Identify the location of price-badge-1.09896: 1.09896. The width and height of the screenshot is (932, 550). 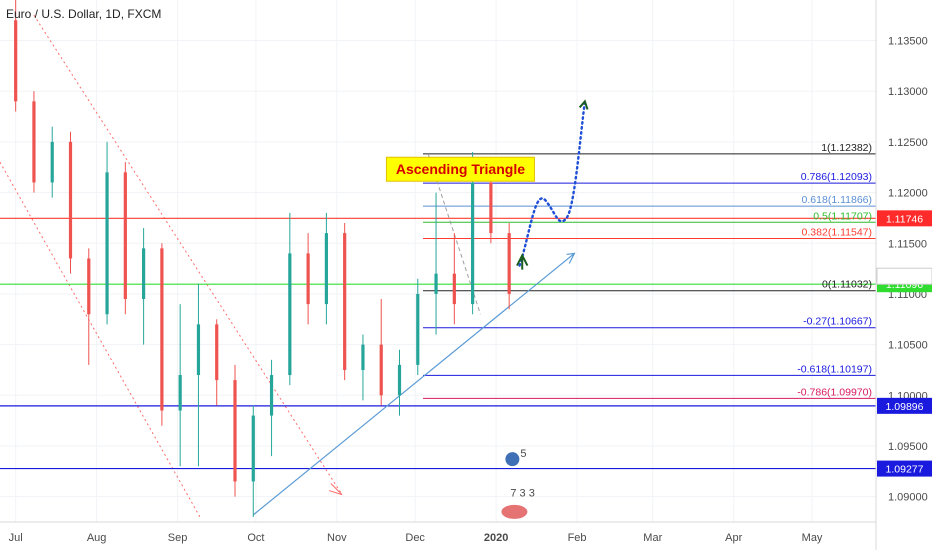
(905, 407).